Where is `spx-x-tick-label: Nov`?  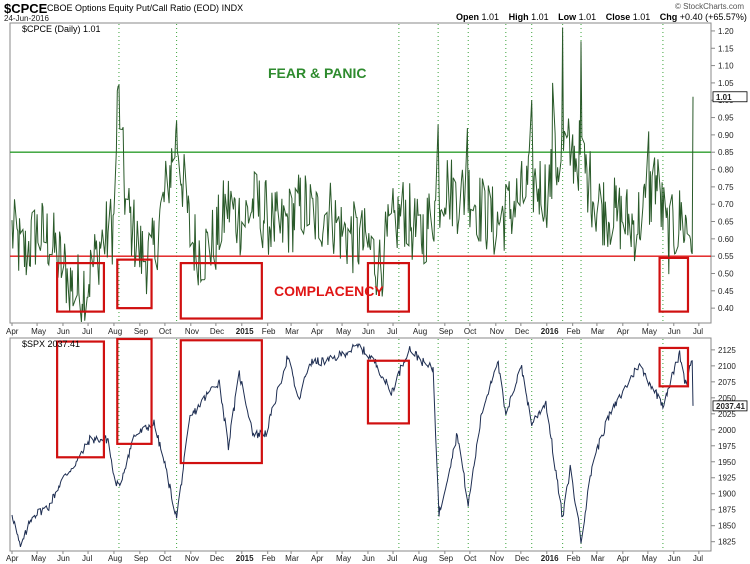
spx-x-tick-label: Nov is located at coordinates (497, 558).